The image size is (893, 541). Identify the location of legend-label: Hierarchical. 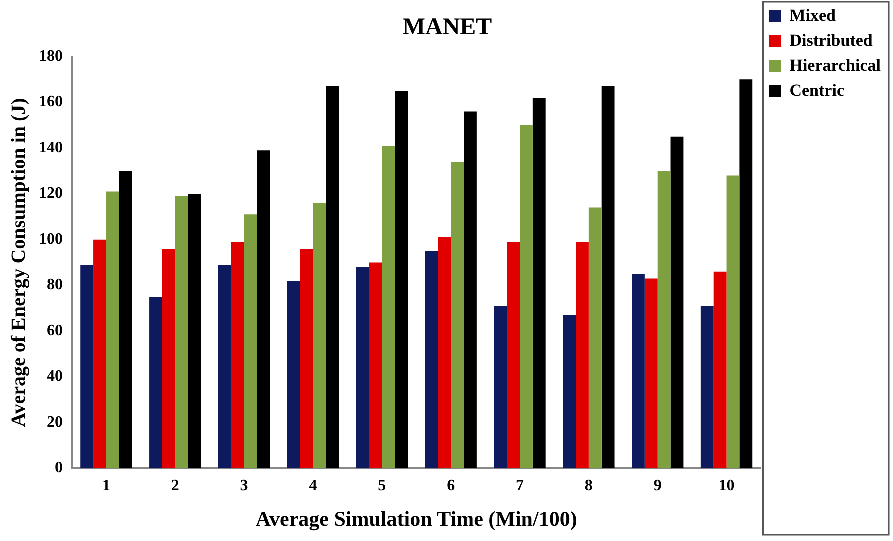
(836, 65).